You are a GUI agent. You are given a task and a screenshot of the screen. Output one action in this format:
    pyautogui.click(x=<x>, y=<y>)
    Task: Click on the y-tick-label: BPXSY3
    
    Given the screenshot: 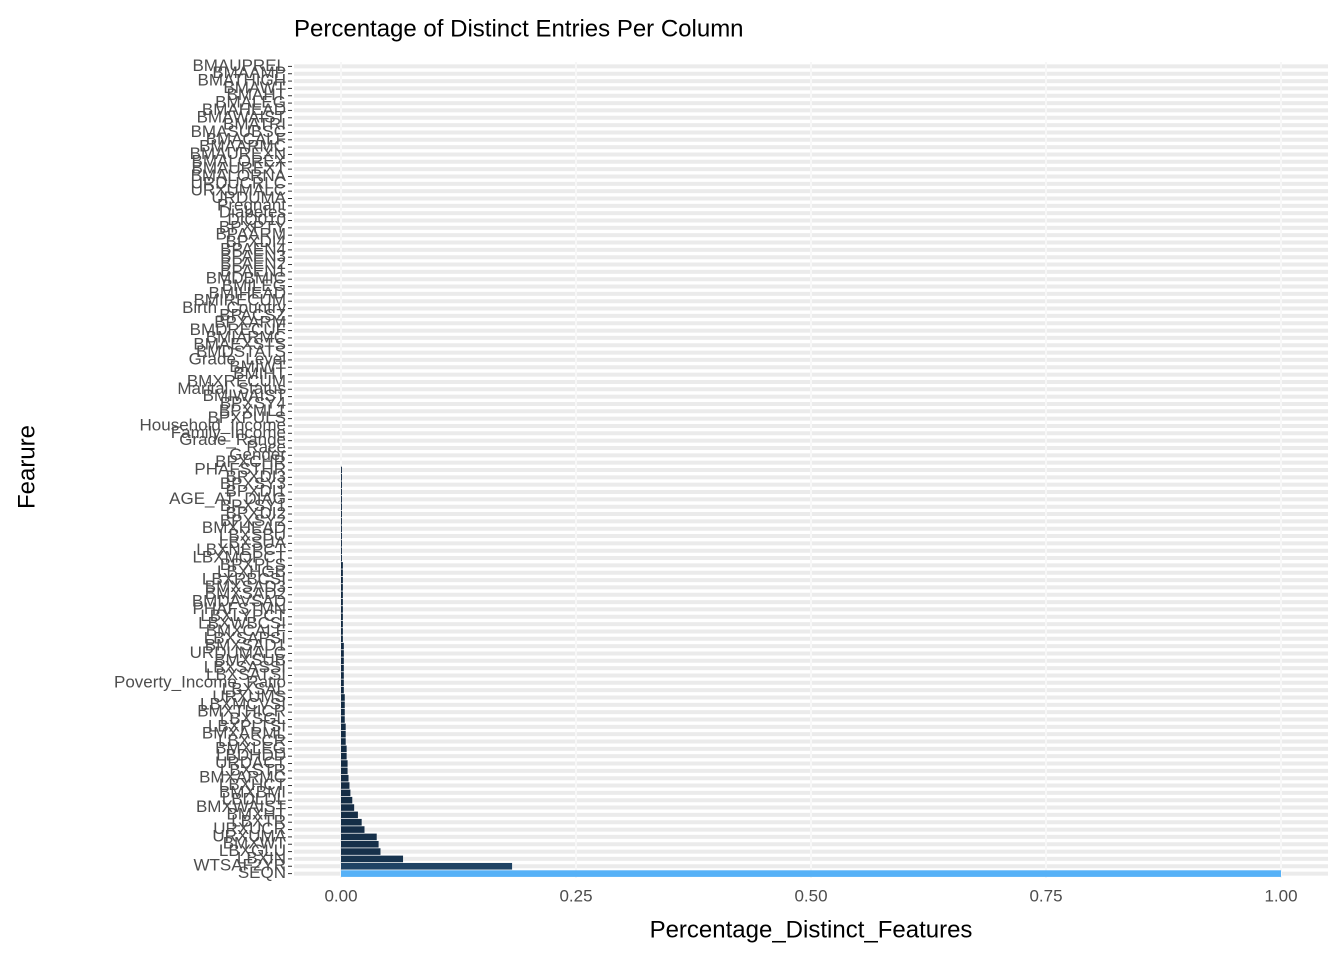 What is the action you would take?
    pyautogui.click(x=253, y=483)
    